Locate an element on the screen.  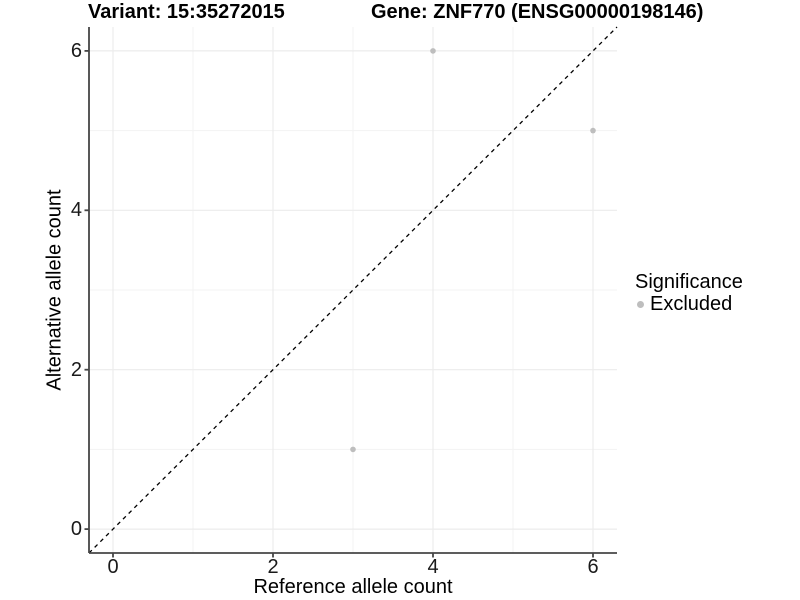
x-tick-label: 4 is located at coordinates (433, 567).